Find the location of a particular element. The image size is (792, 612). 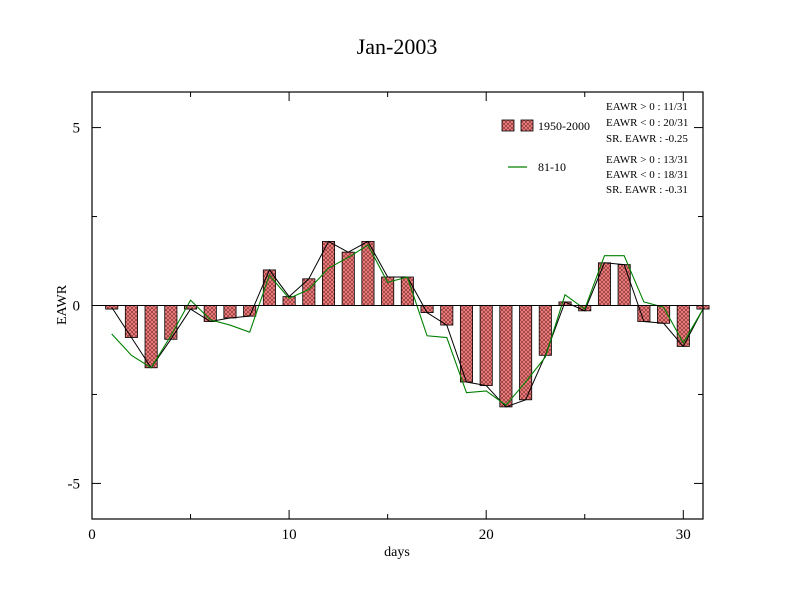

x-tick-label-20: 20 is located at coordinates (486, 535).